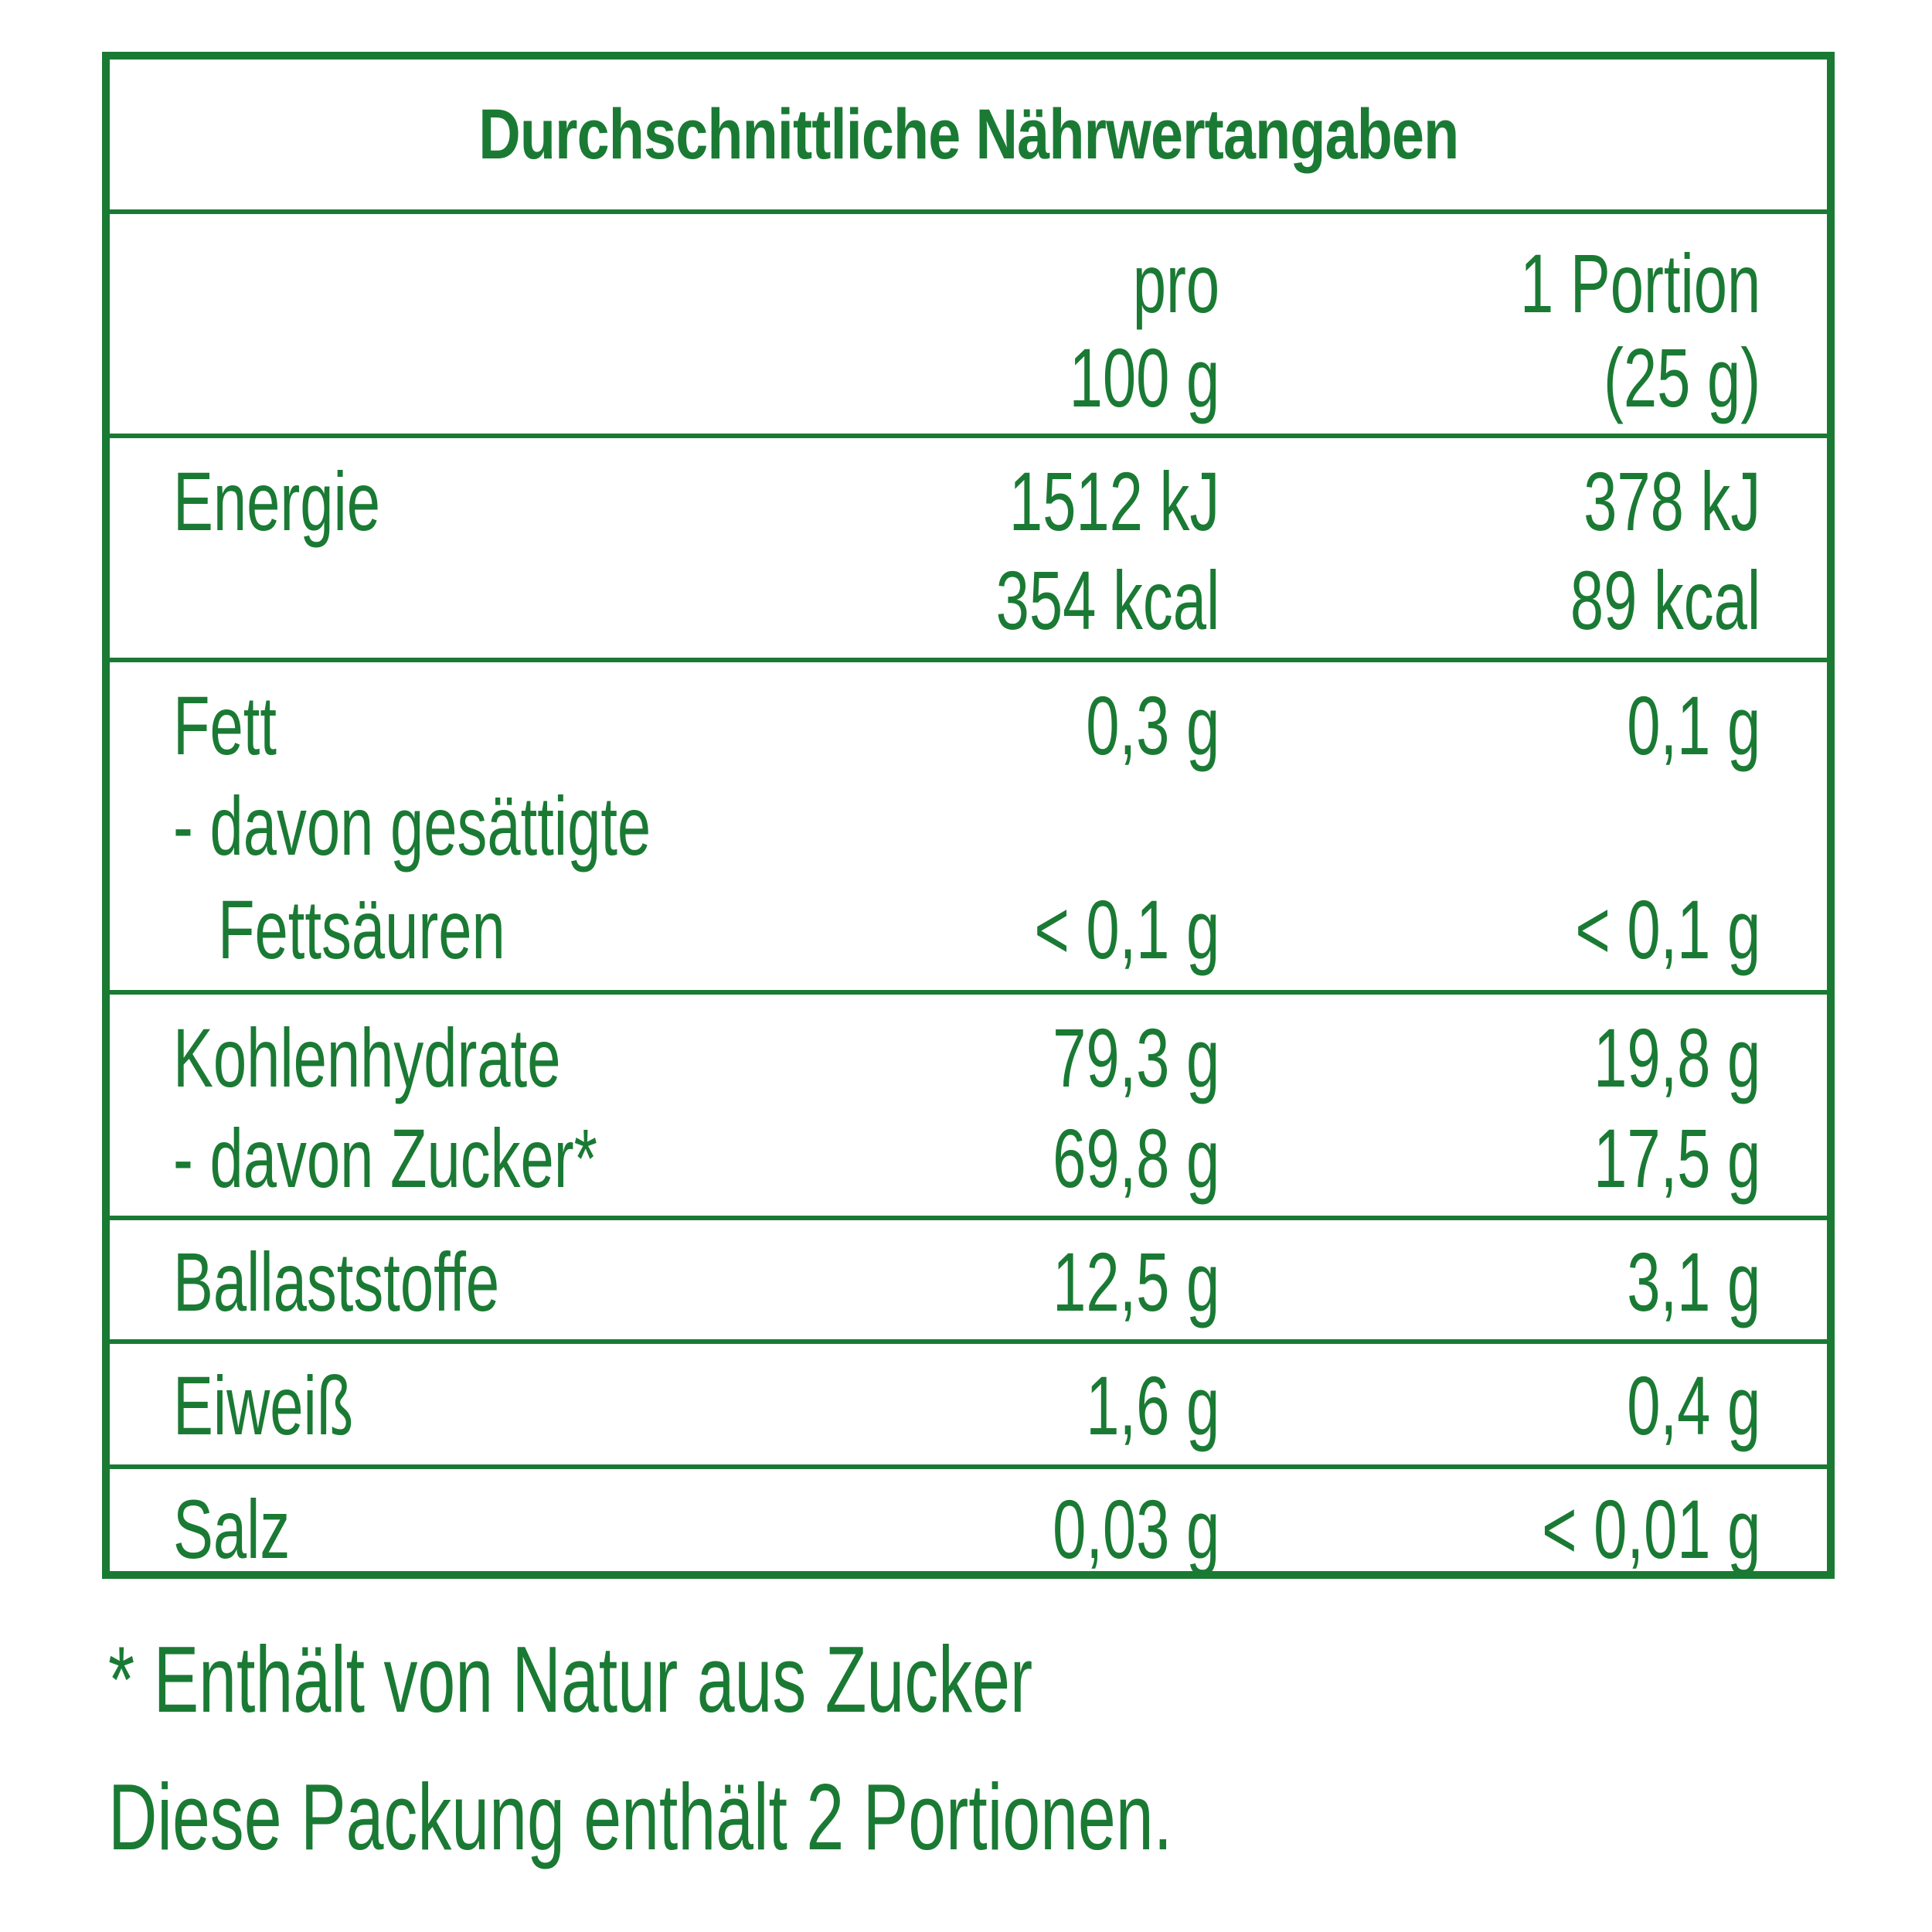 The width and height of the screenshot is (1932, 1932). What do you see at coordinates (1668, 929) in the screenshot?
I see `value-per-portion: < 0,1 g` at bounding box center [1668, 929].